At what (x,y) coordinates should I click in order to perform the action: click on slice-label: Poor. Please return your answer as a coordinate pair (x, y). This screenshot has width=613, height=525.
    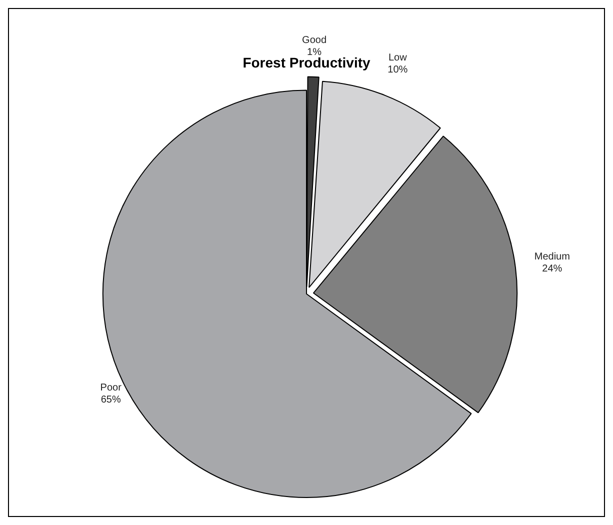
    Looking at the image, I should click on (111, 388).